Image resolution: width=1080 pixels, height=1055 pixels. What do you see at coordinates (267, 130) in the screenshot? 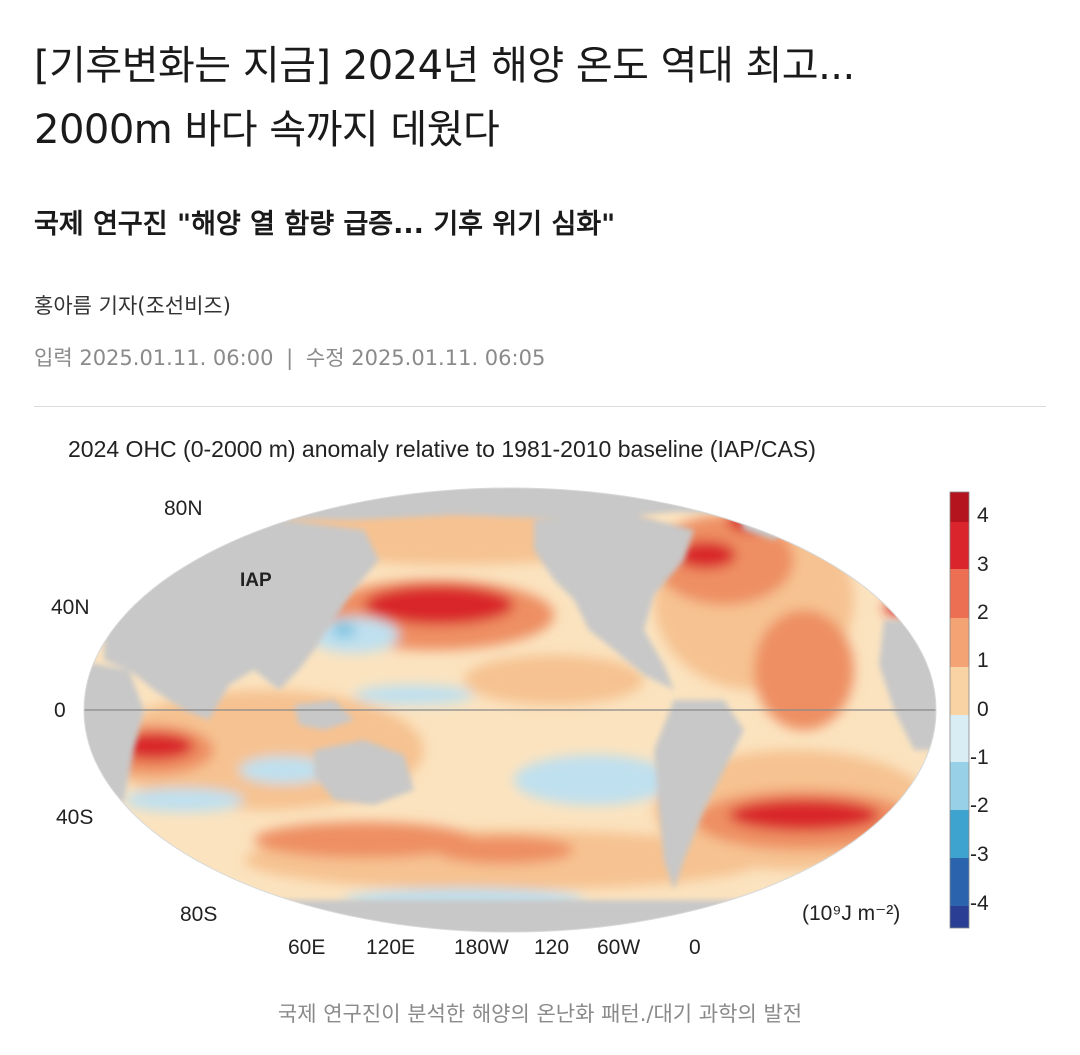
I see `headline-line-2: 2000m 바다 속까지 데웠다` at bounding box center [267, 130].